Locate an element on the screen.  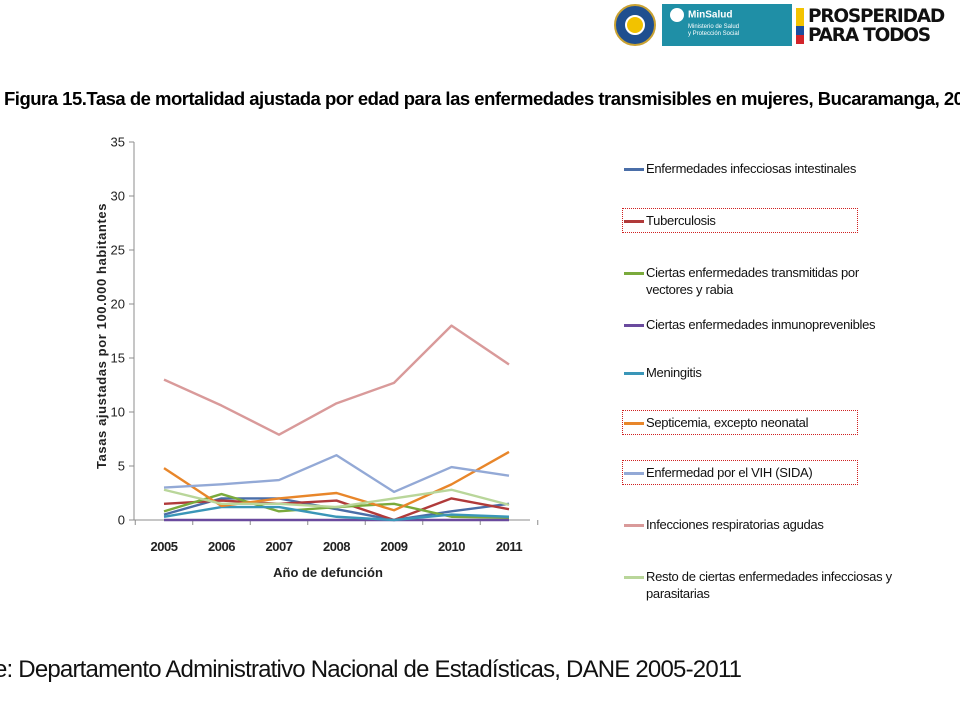
colombia-flag-icon is located at coordinates (800, 26).